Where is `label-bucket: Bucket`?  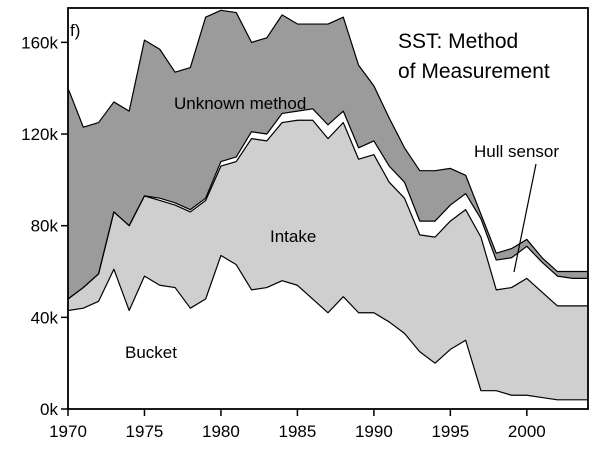
label-bucket: Bucket is located at coordinates (151, 352).